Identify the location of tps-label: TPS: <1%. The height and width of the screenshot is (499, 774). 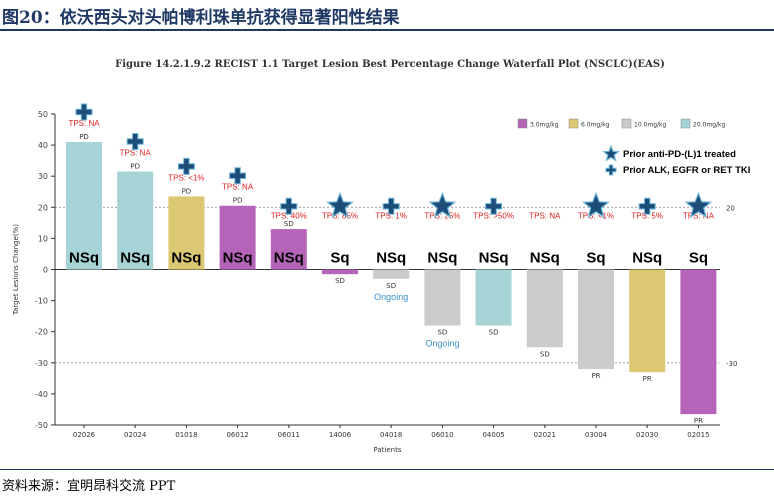
(596, 215).